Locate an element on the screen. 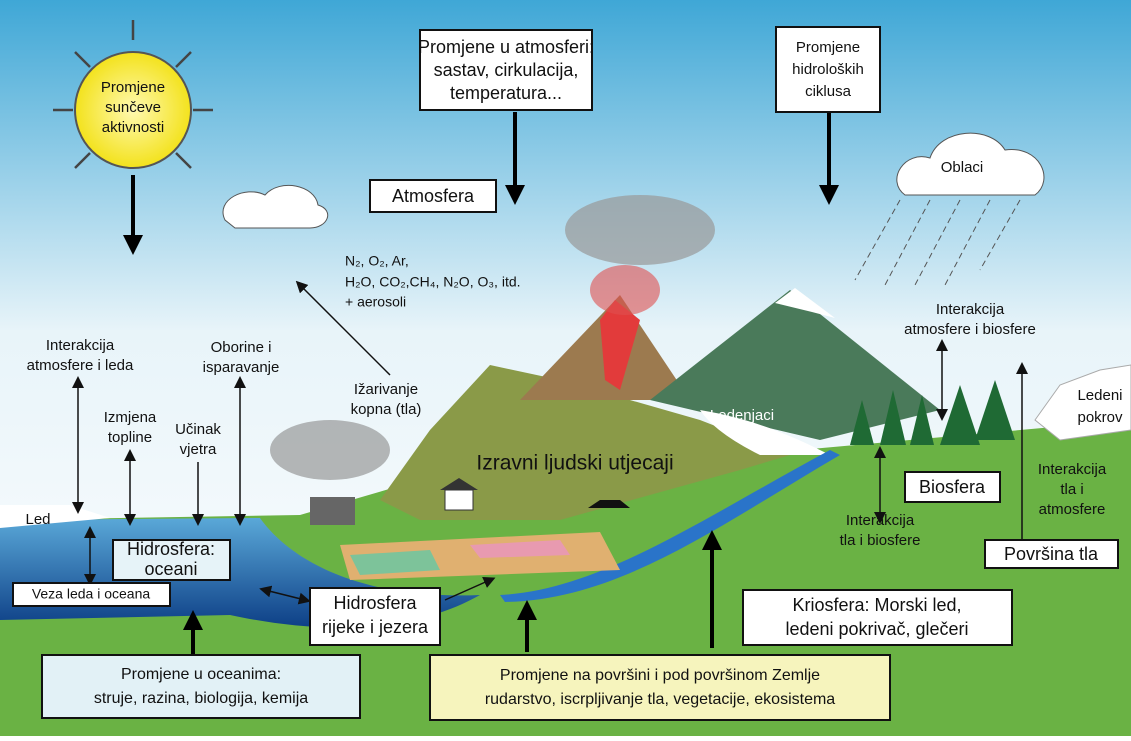 This screenshot has width=1131, height=741. label: Promjene u oceanima: is located at coordinates (201, 674).